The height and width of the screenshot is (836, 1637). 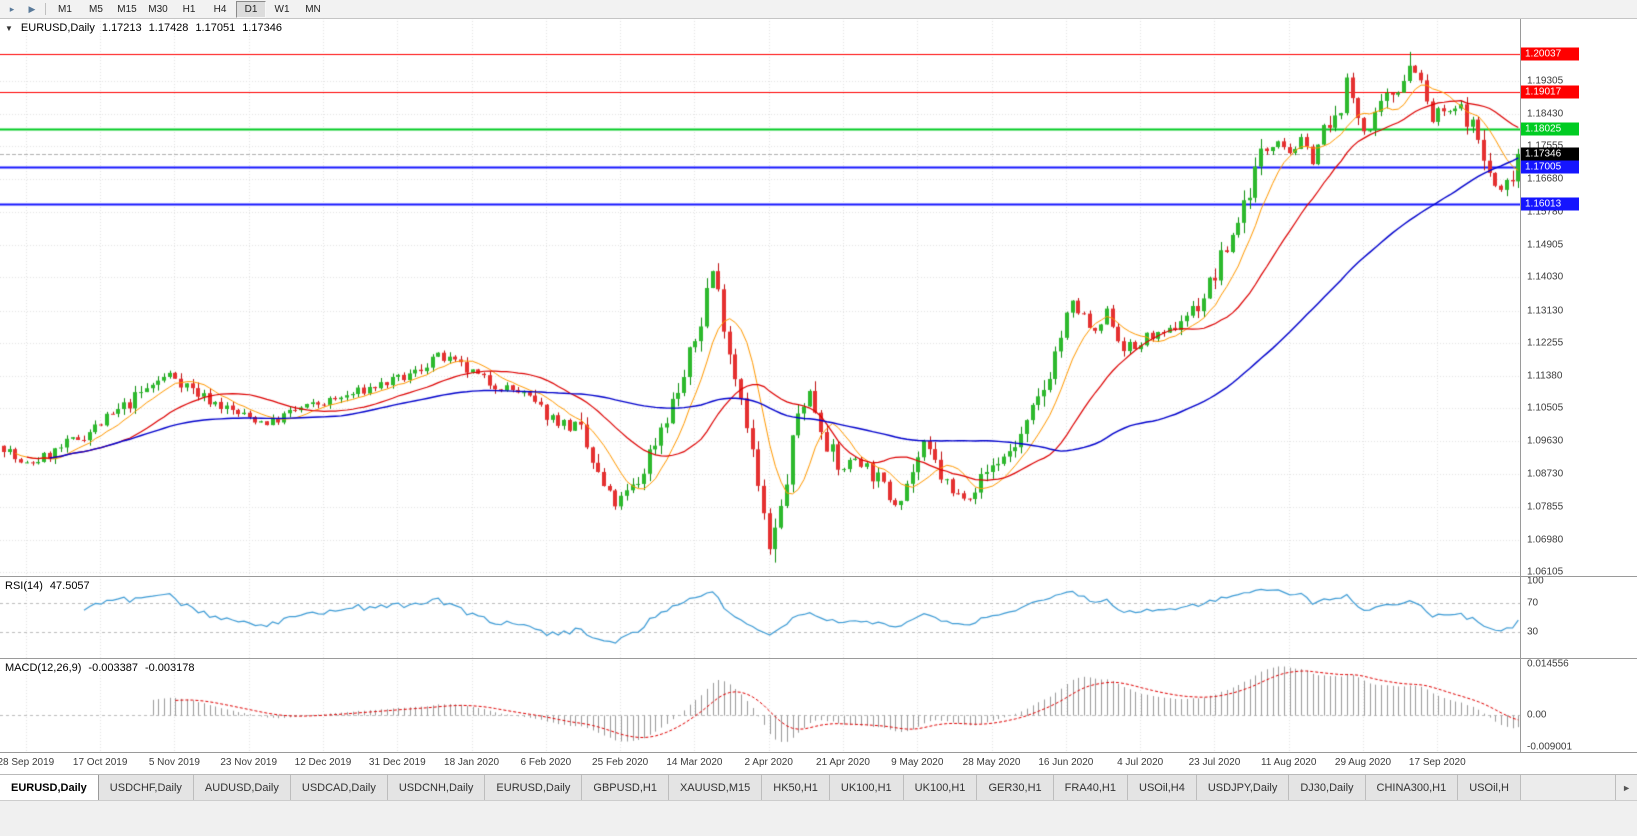 I want to click on timeframe-button-h1: H1, so click(x=189, y=9).